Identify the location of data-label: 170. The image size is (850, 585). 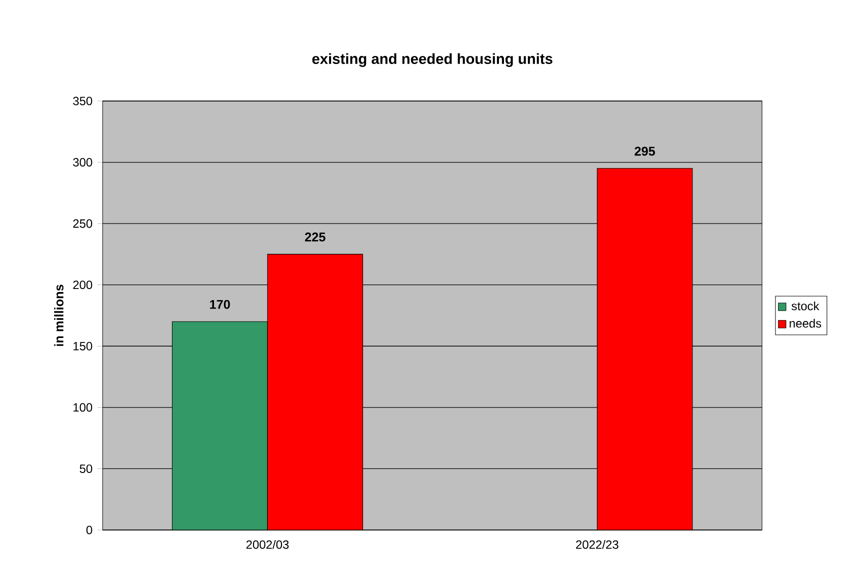
(220, 304).